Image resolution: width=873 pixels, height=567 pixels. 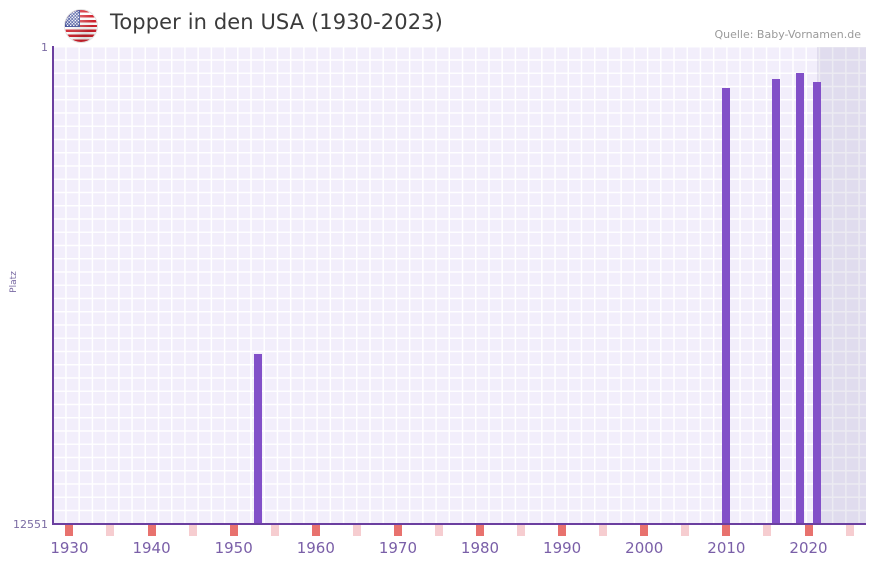 I want to click on x-tick-2020, so click(x=808, y=530).